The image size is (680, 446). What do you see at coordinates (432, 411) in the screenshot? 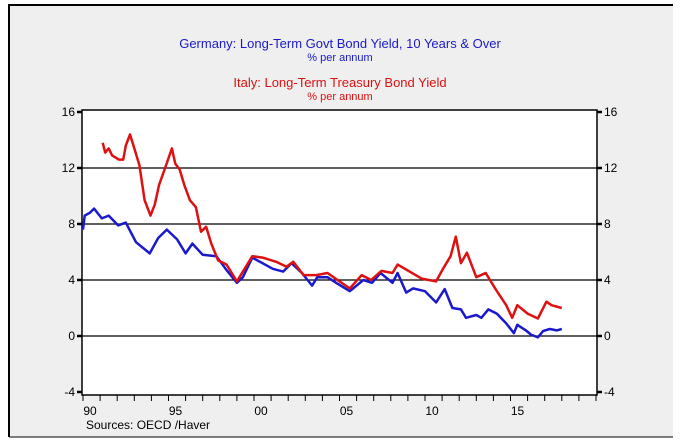
I see `x-tick-label: 10` at bounding box center [432, 411].